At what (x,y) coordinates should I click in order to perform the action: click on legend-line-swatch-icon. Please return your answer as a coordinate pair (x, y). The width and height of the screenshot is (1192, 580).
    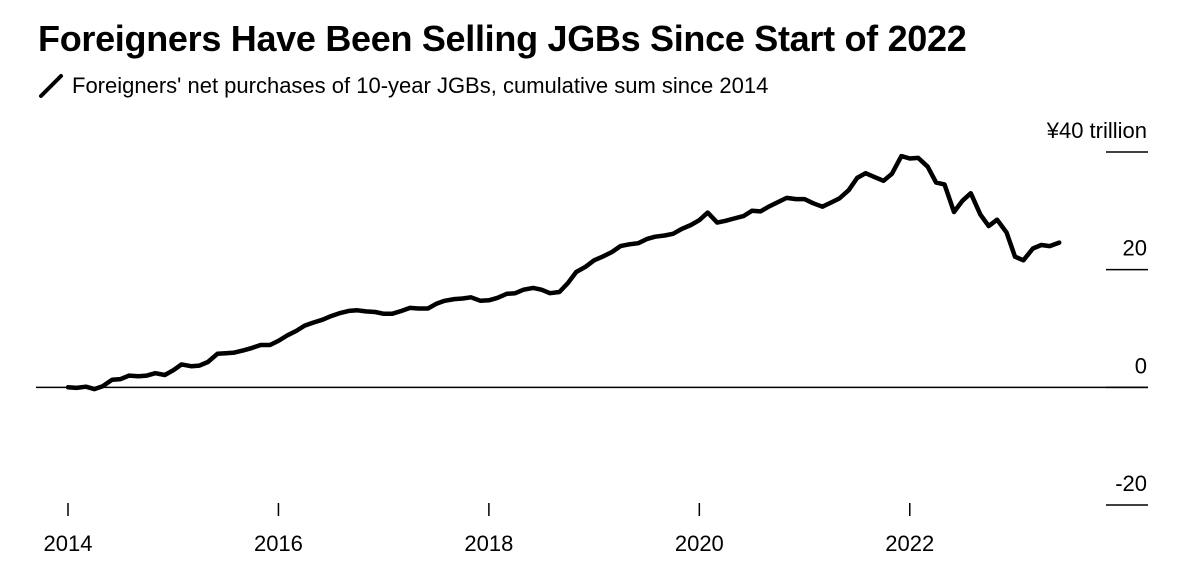
    Looking at the image, I should click on (51, 86).